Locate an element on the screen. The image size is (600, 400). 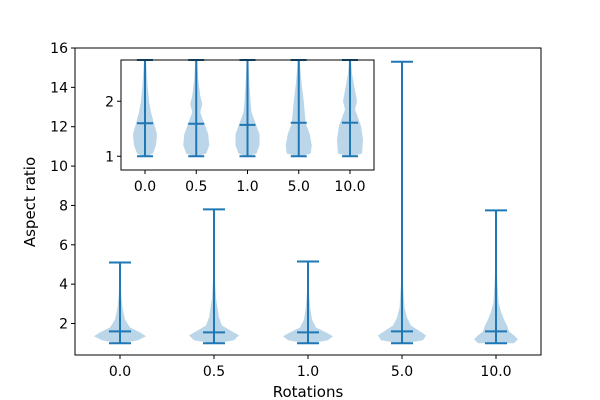
inset-x-tick-label-0.5: 0.5 is located at coordinates (196, 187).